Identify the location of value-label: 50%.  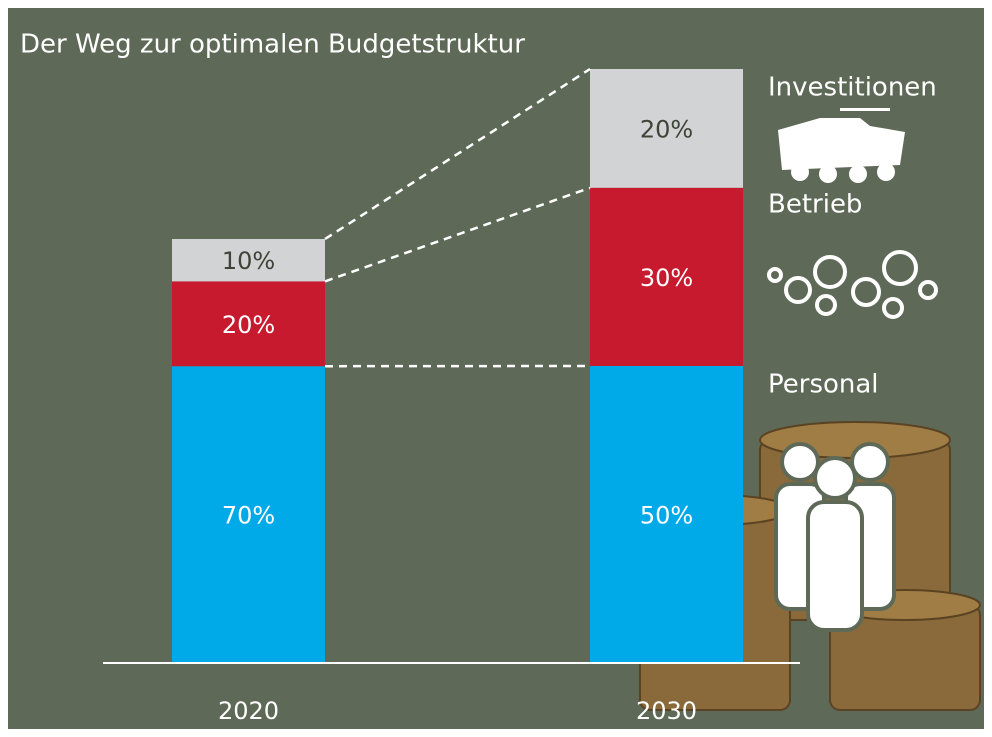
(666, 516).